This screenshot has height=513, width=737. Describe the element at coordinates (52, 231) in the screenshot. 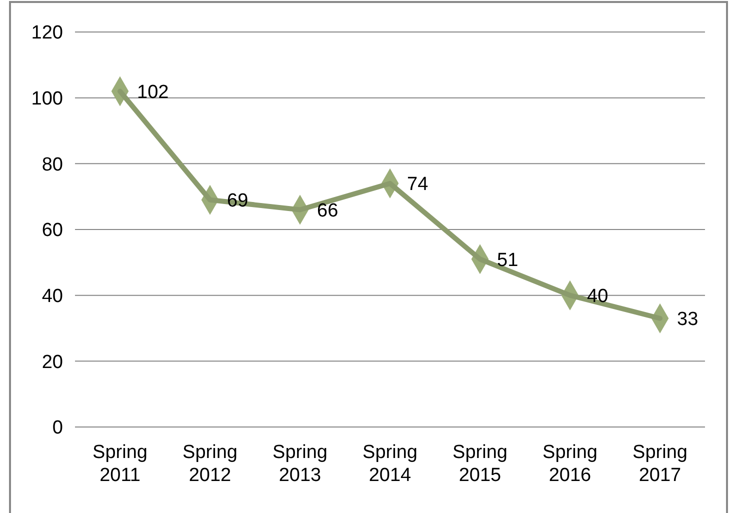

I see `y-tick-label: 60` at that location.